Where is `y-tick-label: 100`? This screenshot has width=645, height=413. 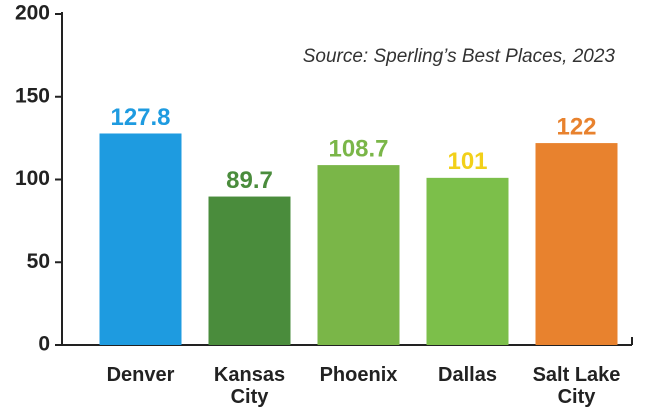 y-tick-label: 100 is located at coordinates (32, 178).